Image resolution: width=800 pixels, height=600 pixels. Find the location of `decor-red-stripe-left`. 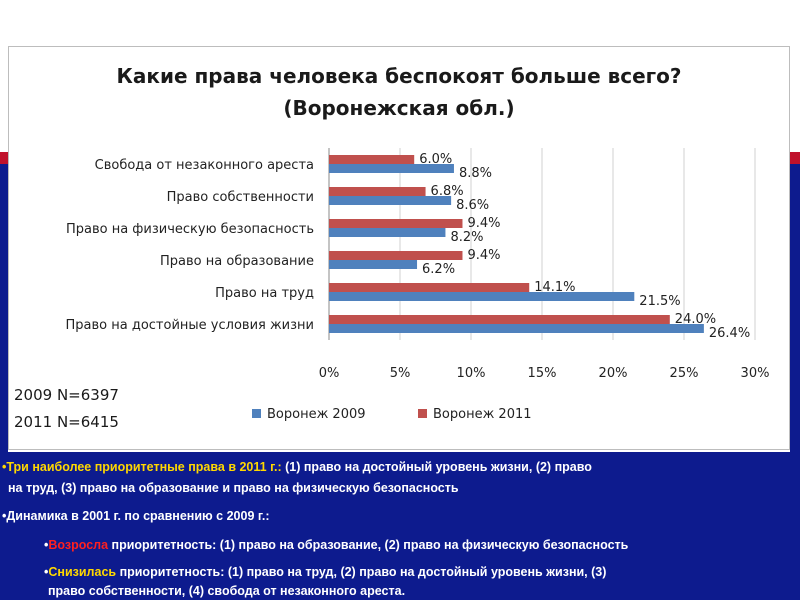

decor-red-stripe-left is located at coordinates (4, 158).